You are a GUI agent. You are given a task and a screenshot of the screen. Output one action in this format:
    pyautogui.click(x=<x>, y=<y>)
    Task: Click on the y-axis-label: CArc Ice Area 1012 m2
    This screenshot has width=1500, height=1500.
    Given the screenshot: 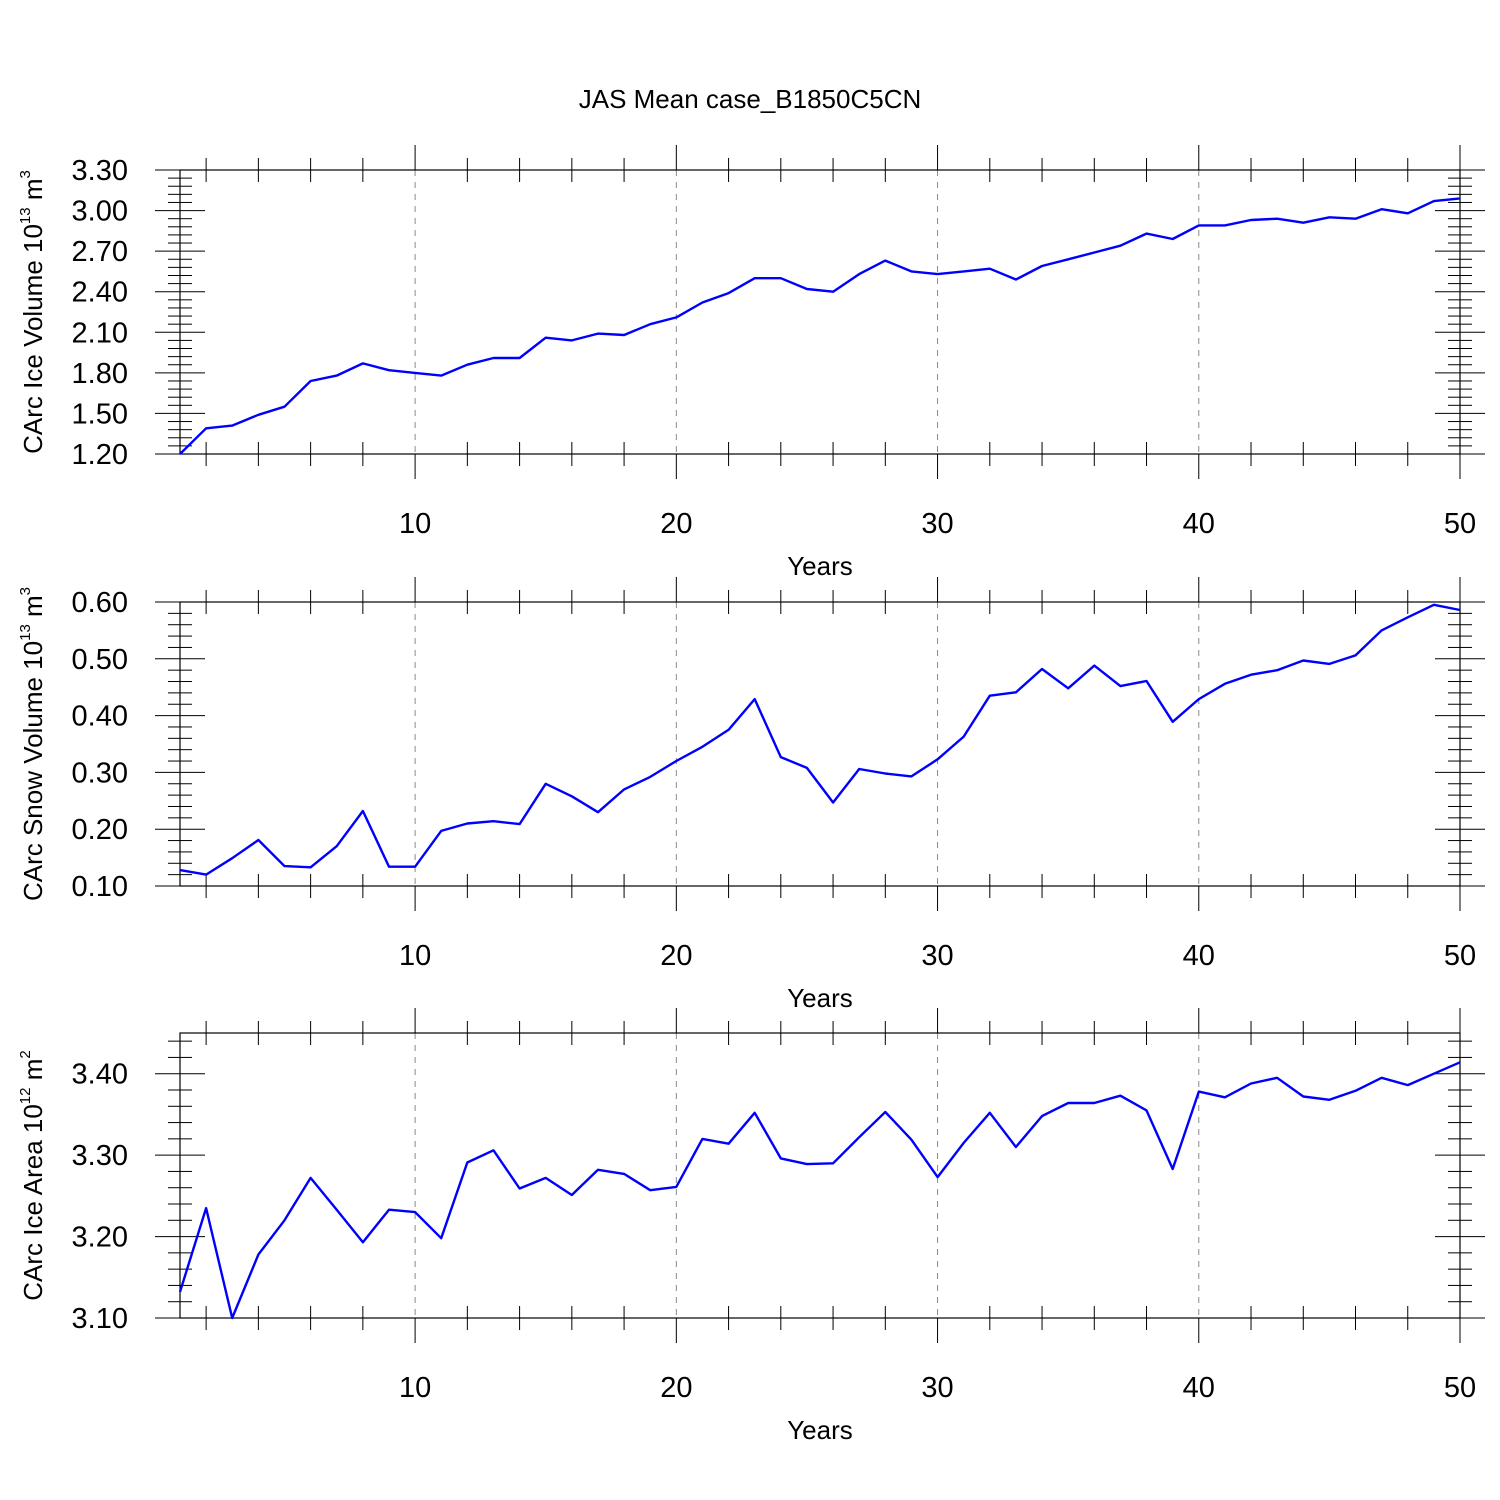 What is the action you would take?
    pyautogui.click(x=32, y=1175)
    